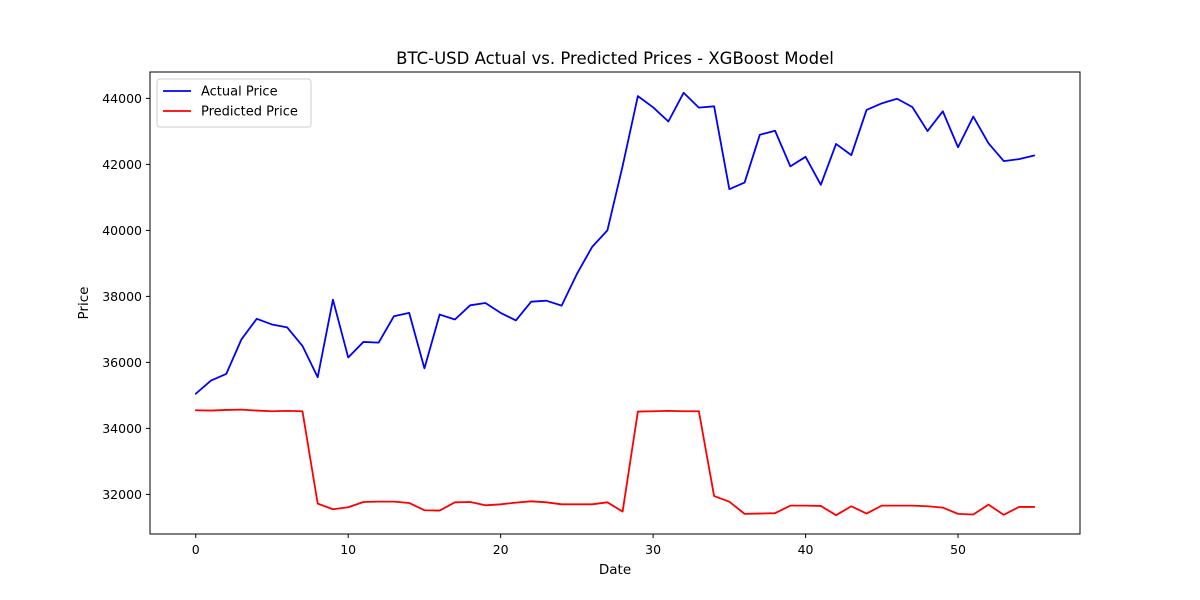 The height and width of the screenshot is (600, 1200). Describe the element at coordinates (653, 549) in the screenshot. I see `x-tick-label: 30` at that location.